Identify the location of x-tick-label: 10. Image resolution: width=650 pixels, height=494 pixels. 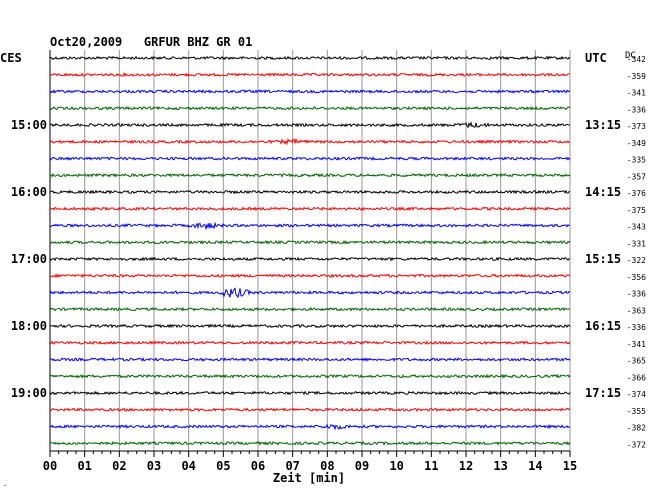
(396, 466).